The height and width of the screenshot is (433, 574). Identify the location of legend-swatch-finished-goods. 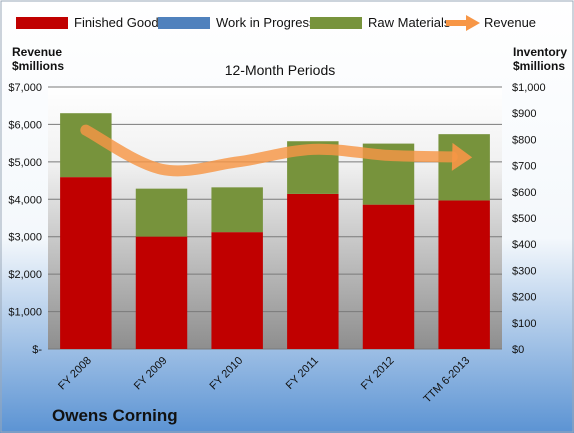
(42, 23).